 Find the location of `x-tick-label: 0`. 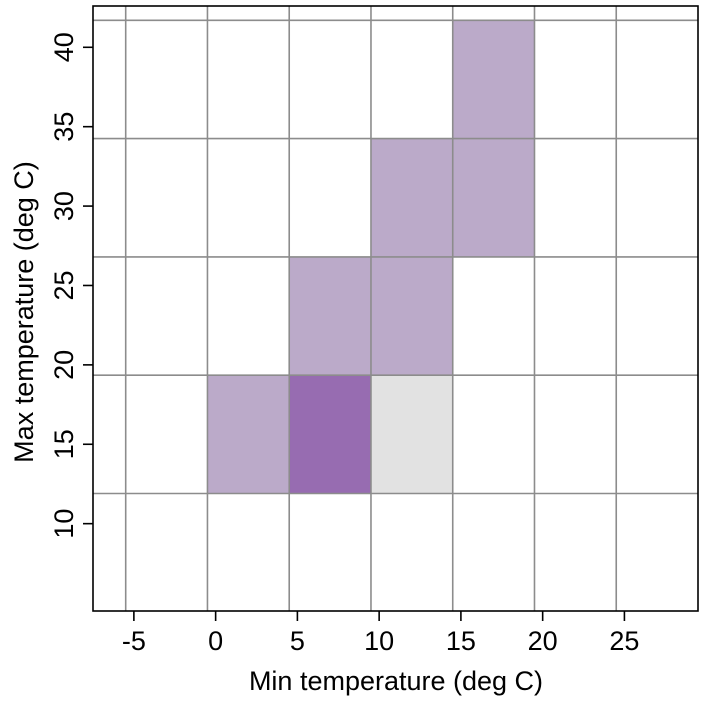

x-tick-label: 0 is located at coordinates (215, 641).